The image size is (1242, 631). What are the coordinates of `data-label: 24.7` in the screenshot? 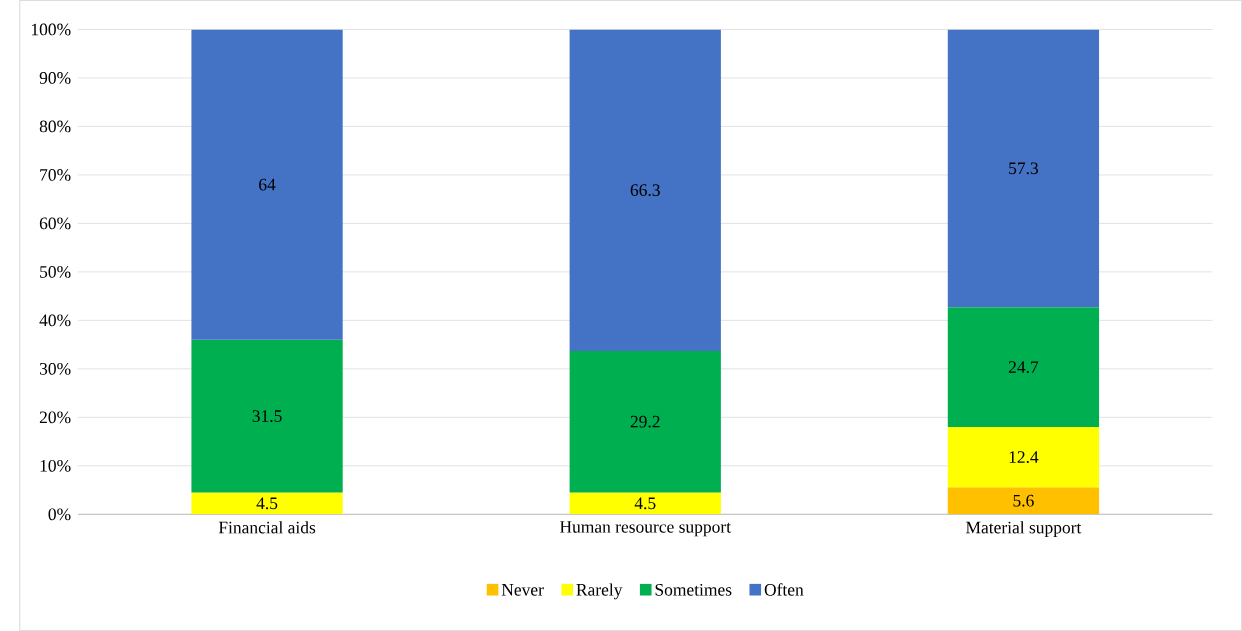 It's located at (1023, 367).